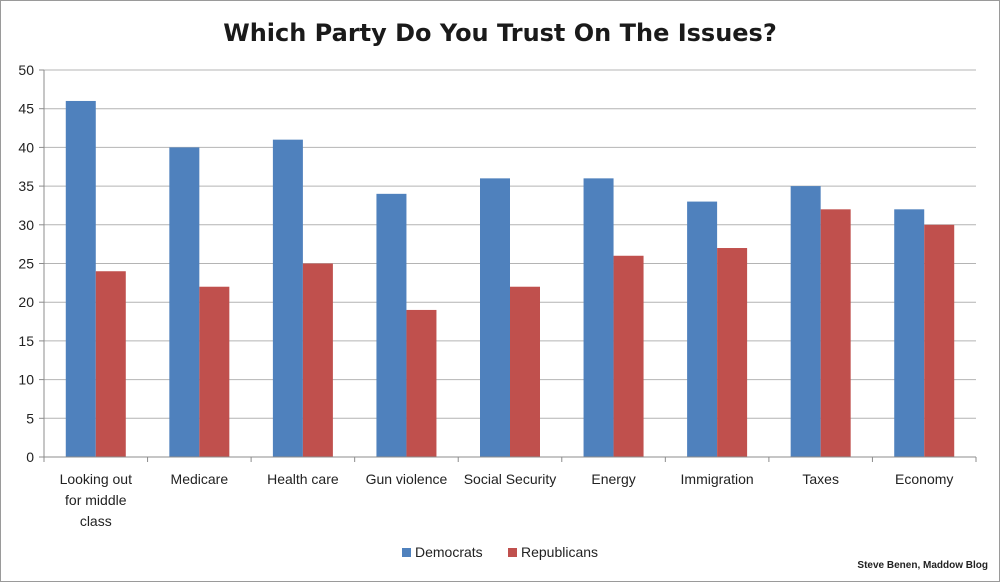 The image size is (1000, 582). What do you see at coordinates (96, 479) in the screenshot?
I see `x-tick-label: Looking out` at bounding box center [96, 479].